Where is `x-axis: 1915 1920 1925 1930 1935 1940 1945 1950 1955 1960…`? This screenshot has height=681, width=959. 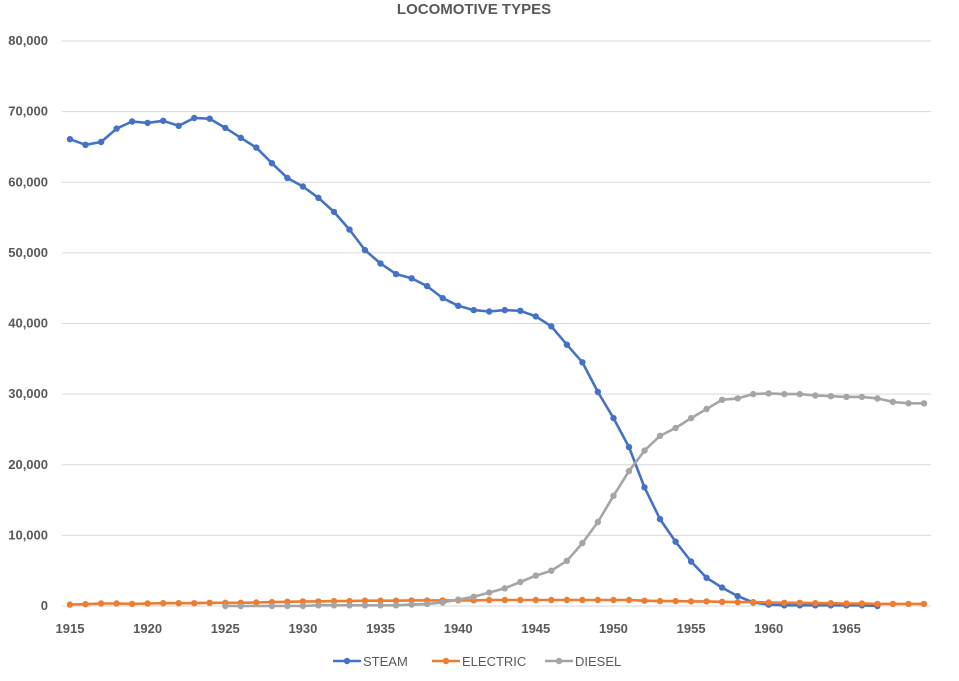 x-axis: 1915 1920 1925 1930 1935 1940 1945 1950 1955 1960… is located at coordinates (458, 628).